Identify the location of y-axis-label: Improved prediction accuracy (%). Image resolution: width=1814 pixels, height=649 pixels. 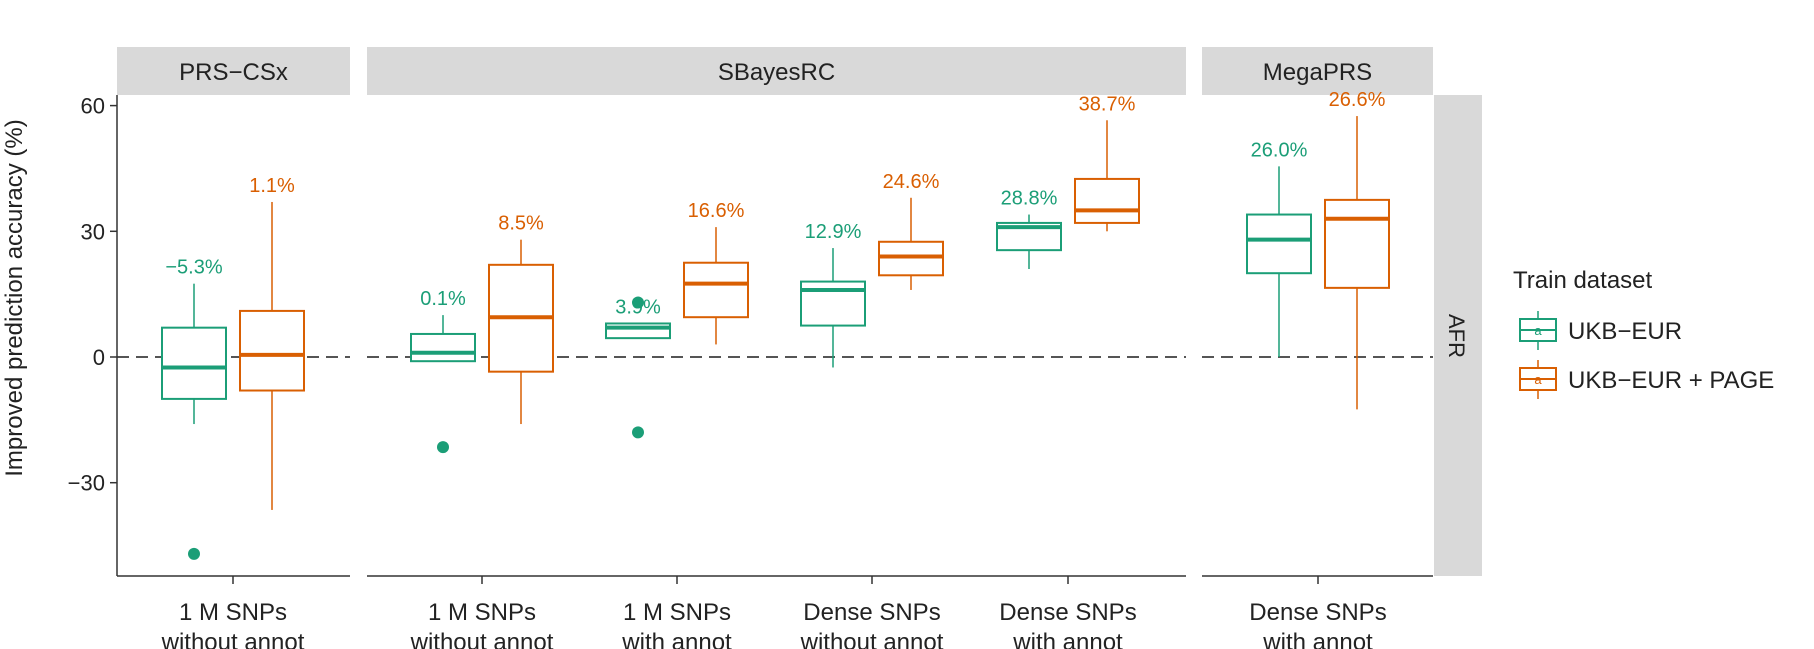
(14, 297).